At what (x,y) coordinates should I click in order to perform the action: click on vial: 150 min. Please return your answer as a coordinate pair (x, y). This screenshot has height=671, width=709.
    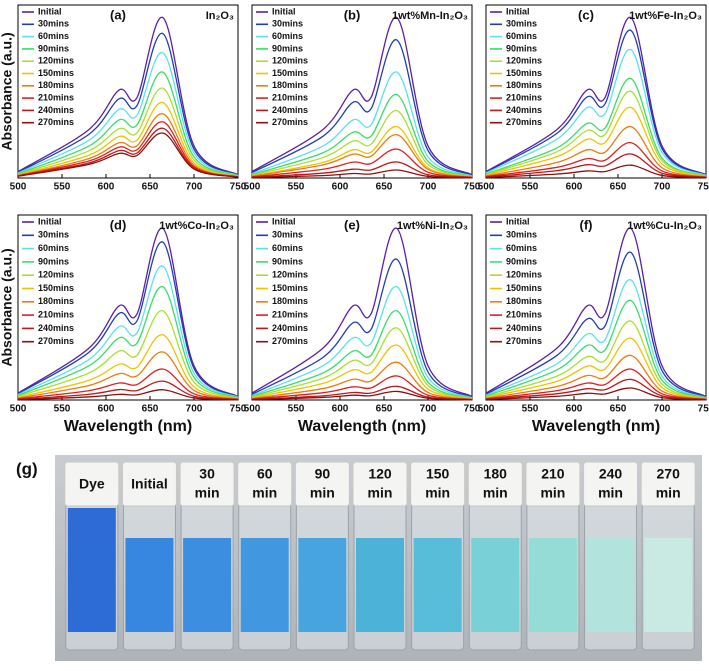
    Looking at the image, I should click on (438, 556).